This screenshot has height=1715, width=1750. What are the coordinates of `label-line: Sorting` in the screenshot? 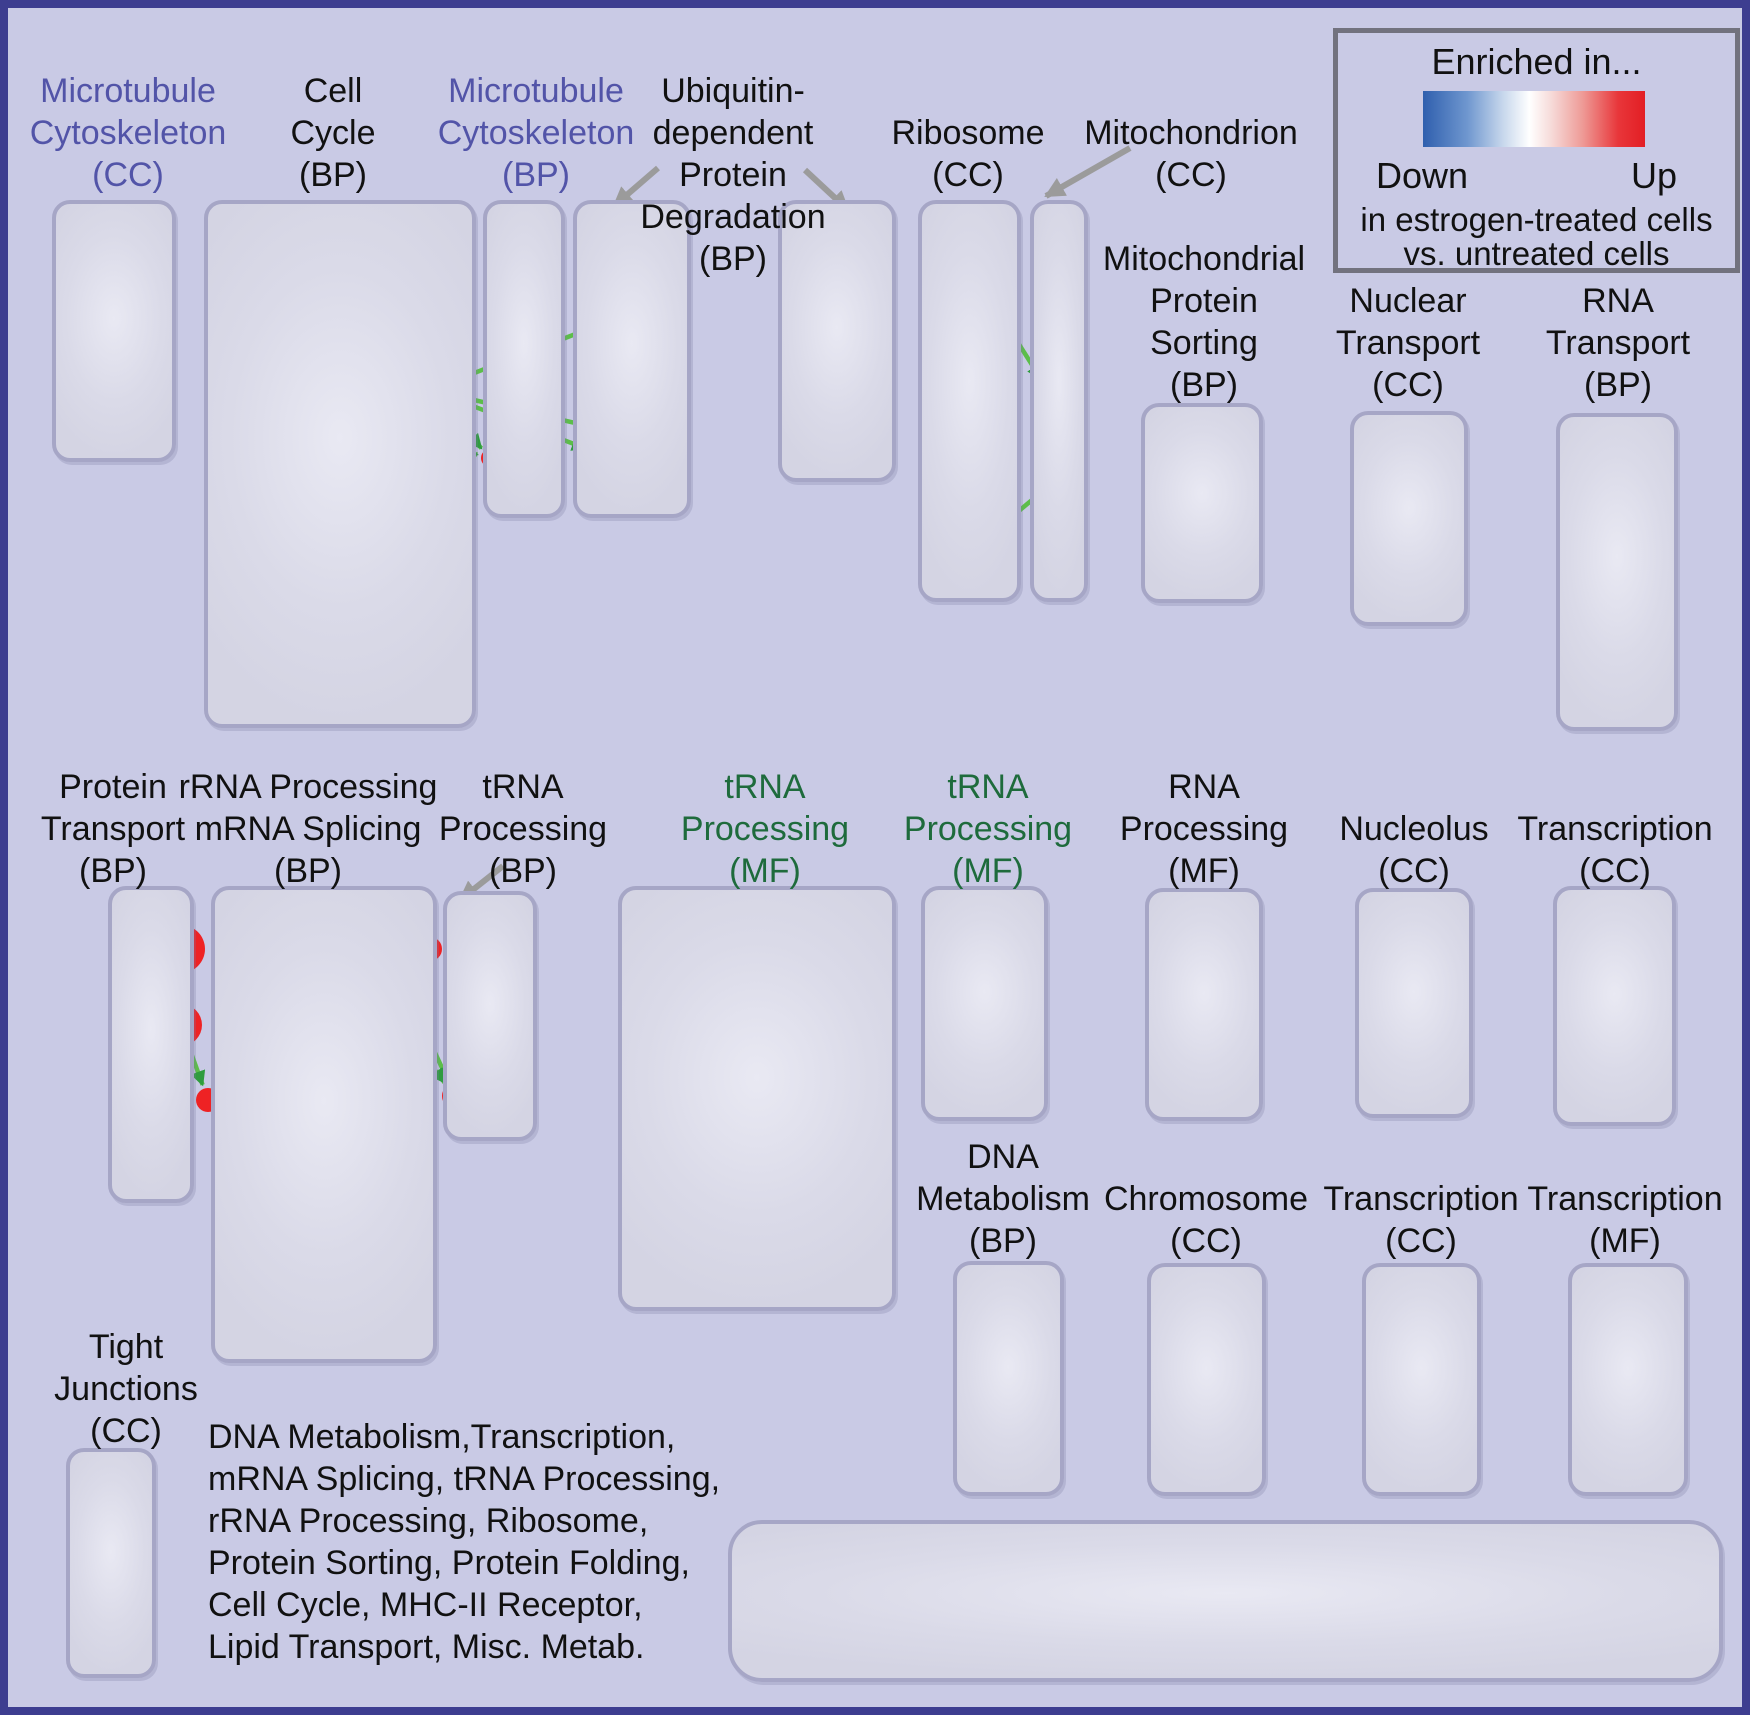 It's located at (1204, 343).